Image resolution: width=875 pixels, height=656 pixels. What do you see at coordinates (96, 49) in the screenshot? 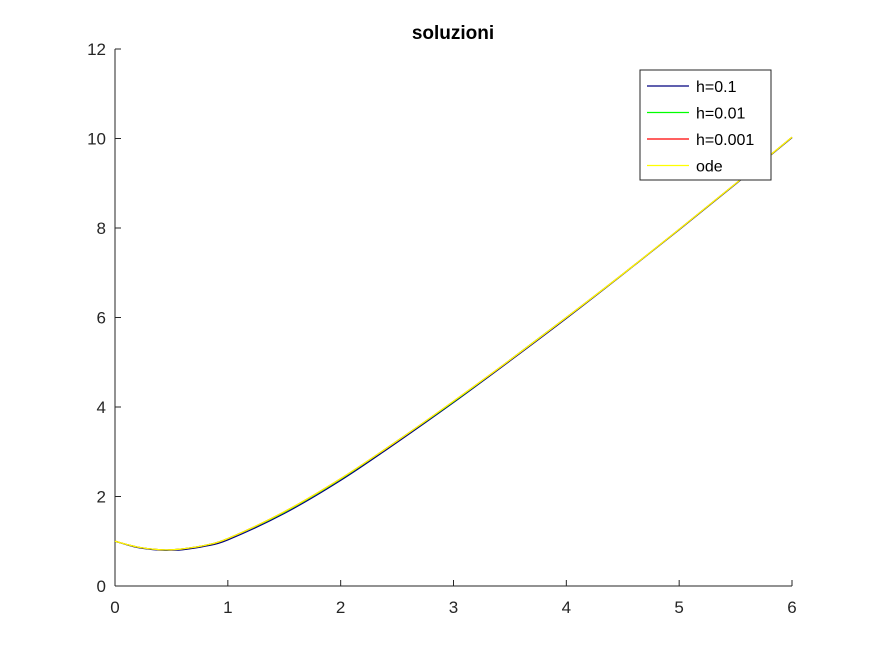
I see `y-tick-label: 12` at bounding box center [96, 49].